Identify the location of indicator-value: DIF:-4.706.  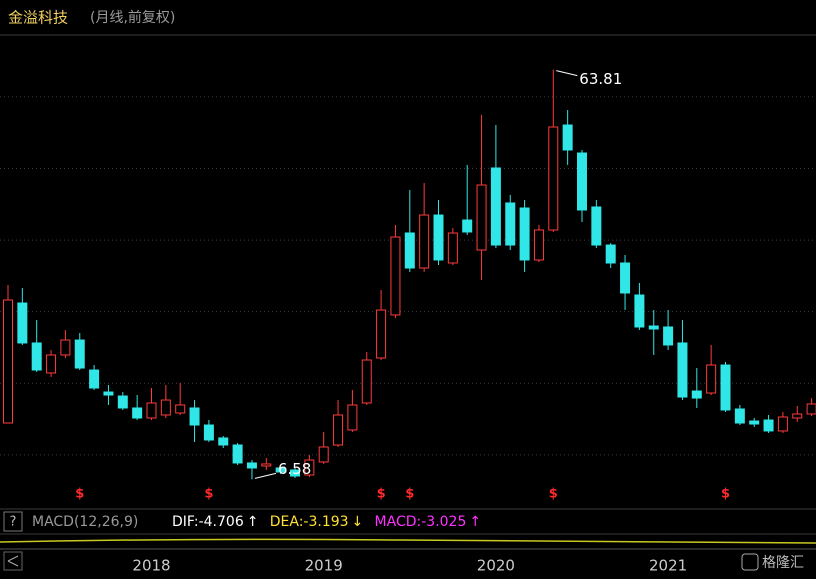
(208, 522).